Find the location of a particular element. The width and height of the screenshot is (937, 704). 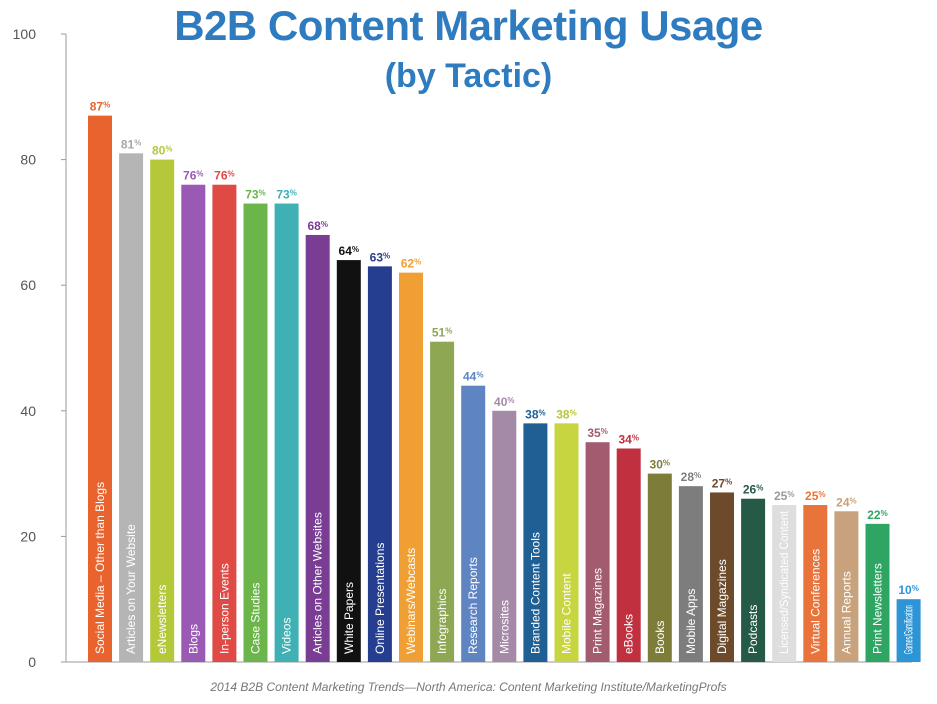

bar-category-label: Games/Gamification is located at coordinates (909, 629).